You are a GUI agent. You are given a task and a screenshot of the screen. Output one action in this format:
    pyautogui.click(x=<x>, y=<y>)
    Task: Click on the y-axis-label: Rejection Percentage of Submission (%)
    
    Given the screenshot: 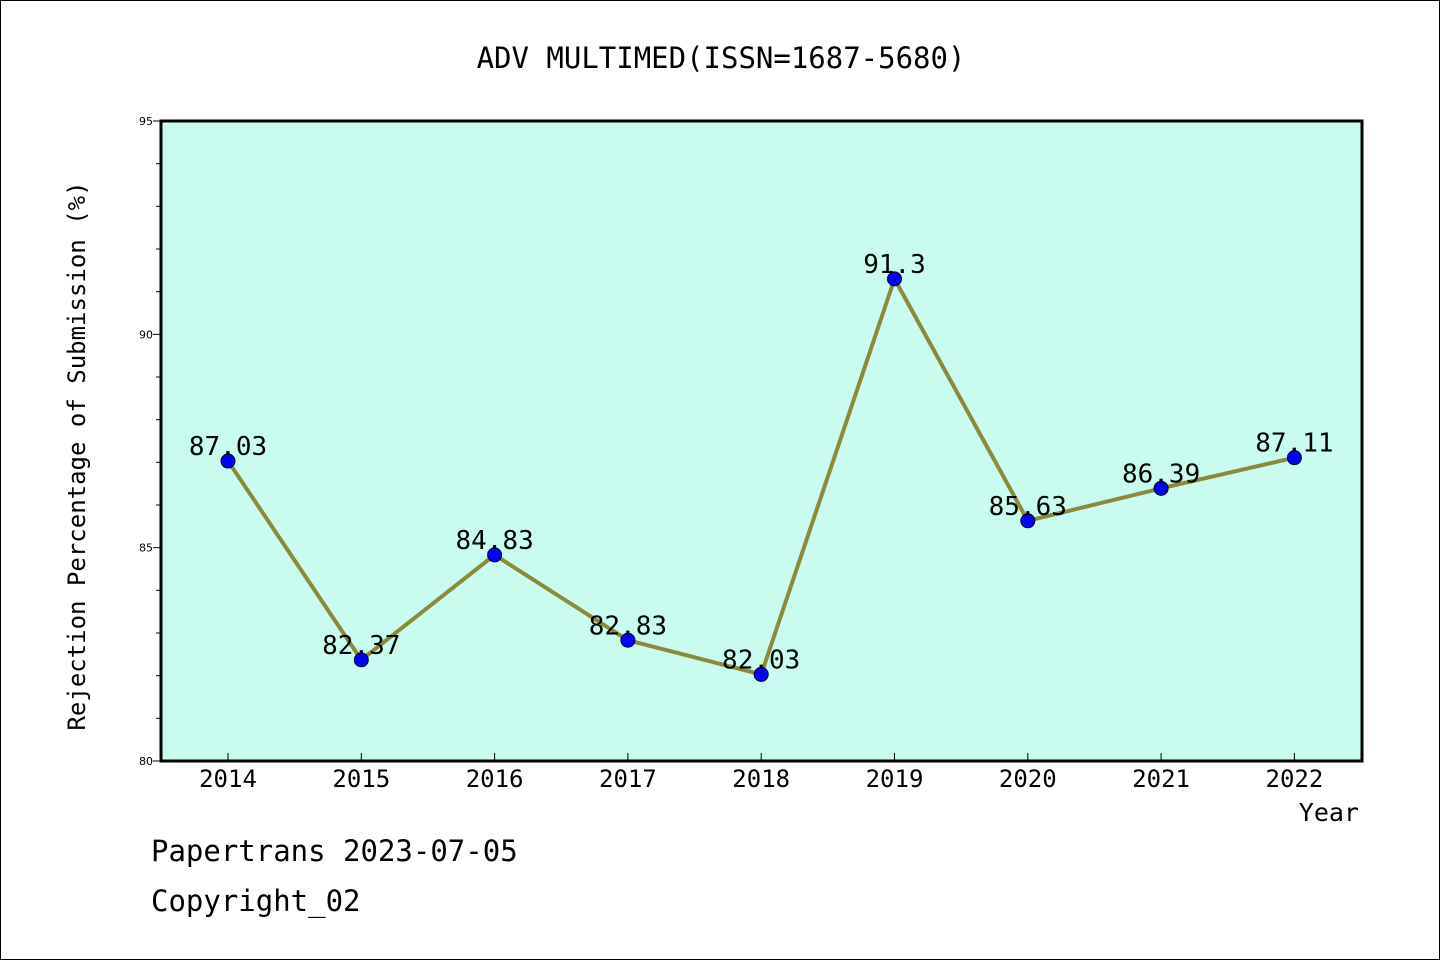 What is the action you would take?
    pyautogui.click(x=77, y=455)
    